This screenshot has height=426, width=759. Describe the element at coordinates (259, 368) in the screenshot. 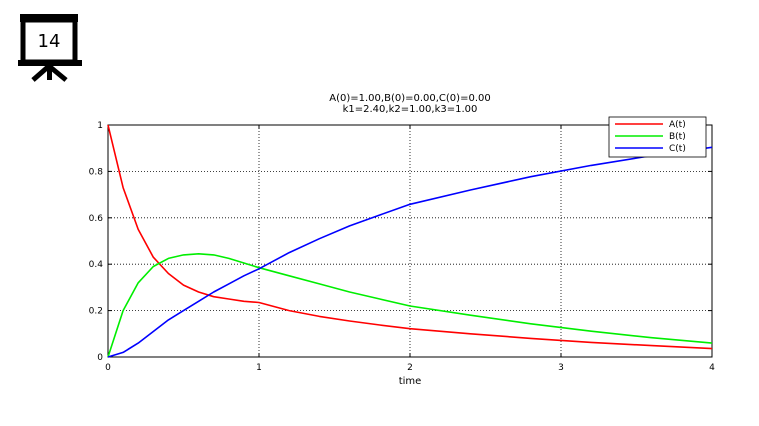

I see `x-tick-label: 1` at that location.